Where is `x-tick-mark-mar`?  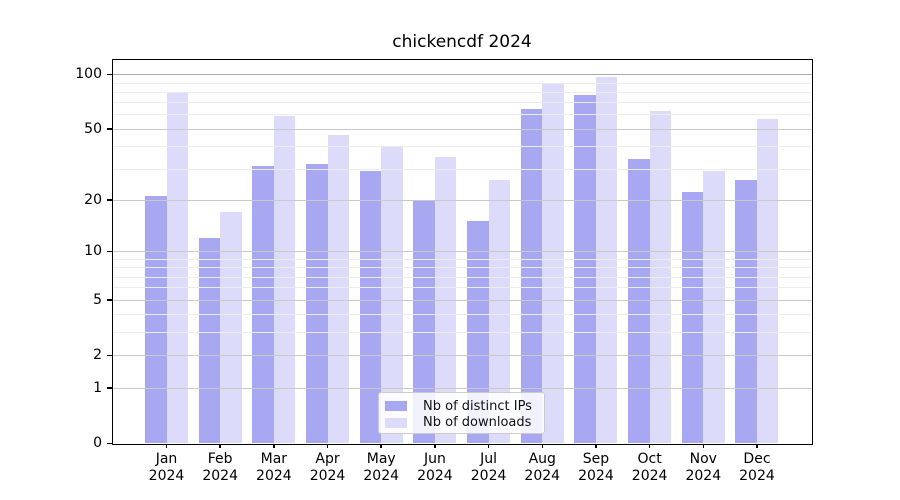
x-tick-mark-mar is located at coordinates (274, 446).